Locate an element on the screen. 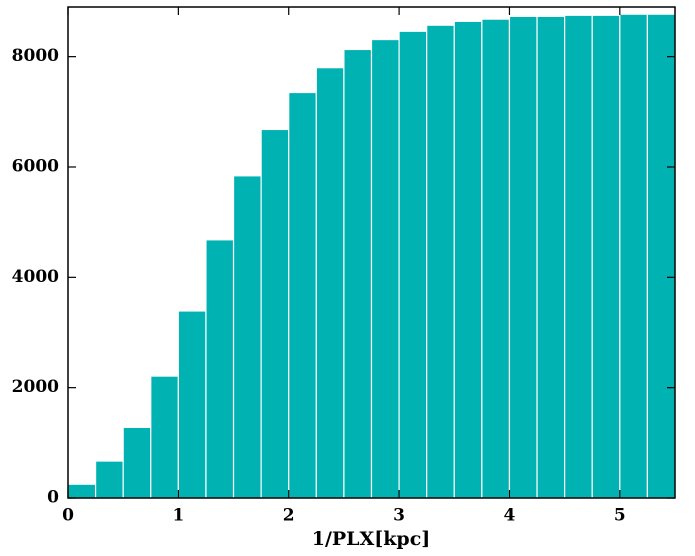  x-tick-label: 1 is located at coordinates (178, 516).